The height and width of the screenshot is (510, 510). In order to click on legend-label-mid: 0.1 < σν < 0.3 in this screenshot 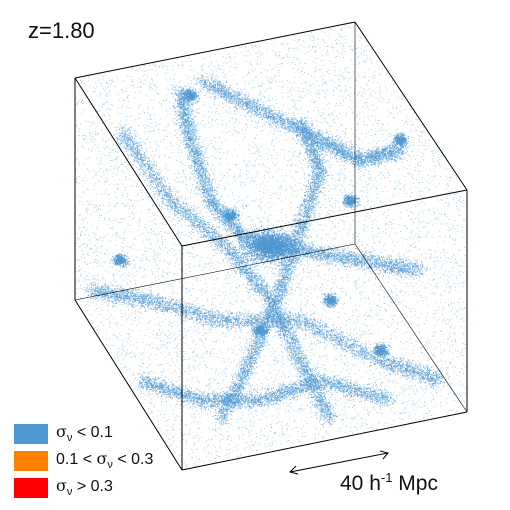, I will do `click(104, 460)`.